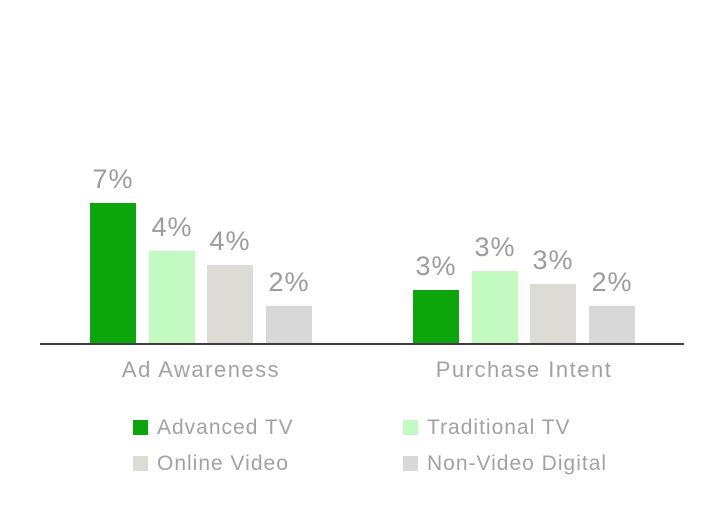 This screenshot has height=517, width=722. I want to click on legend-label-online-video: Online Video, so click(223, 464).